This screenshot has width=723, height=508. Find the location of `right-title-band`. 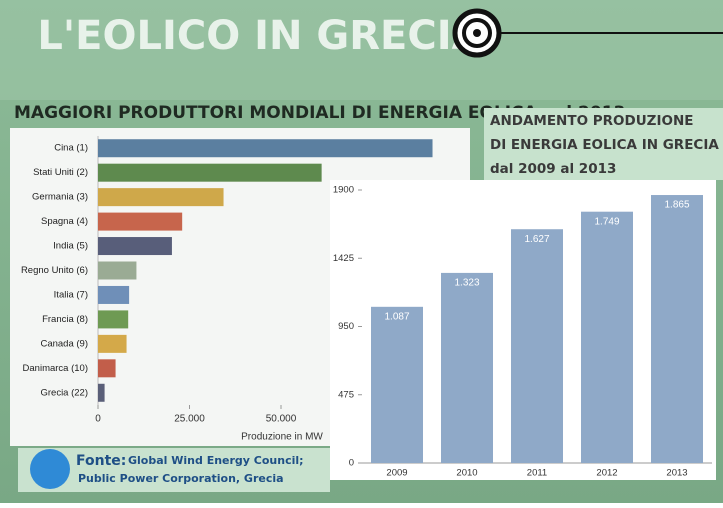

right-title-band is located at coordinates (603, 144).